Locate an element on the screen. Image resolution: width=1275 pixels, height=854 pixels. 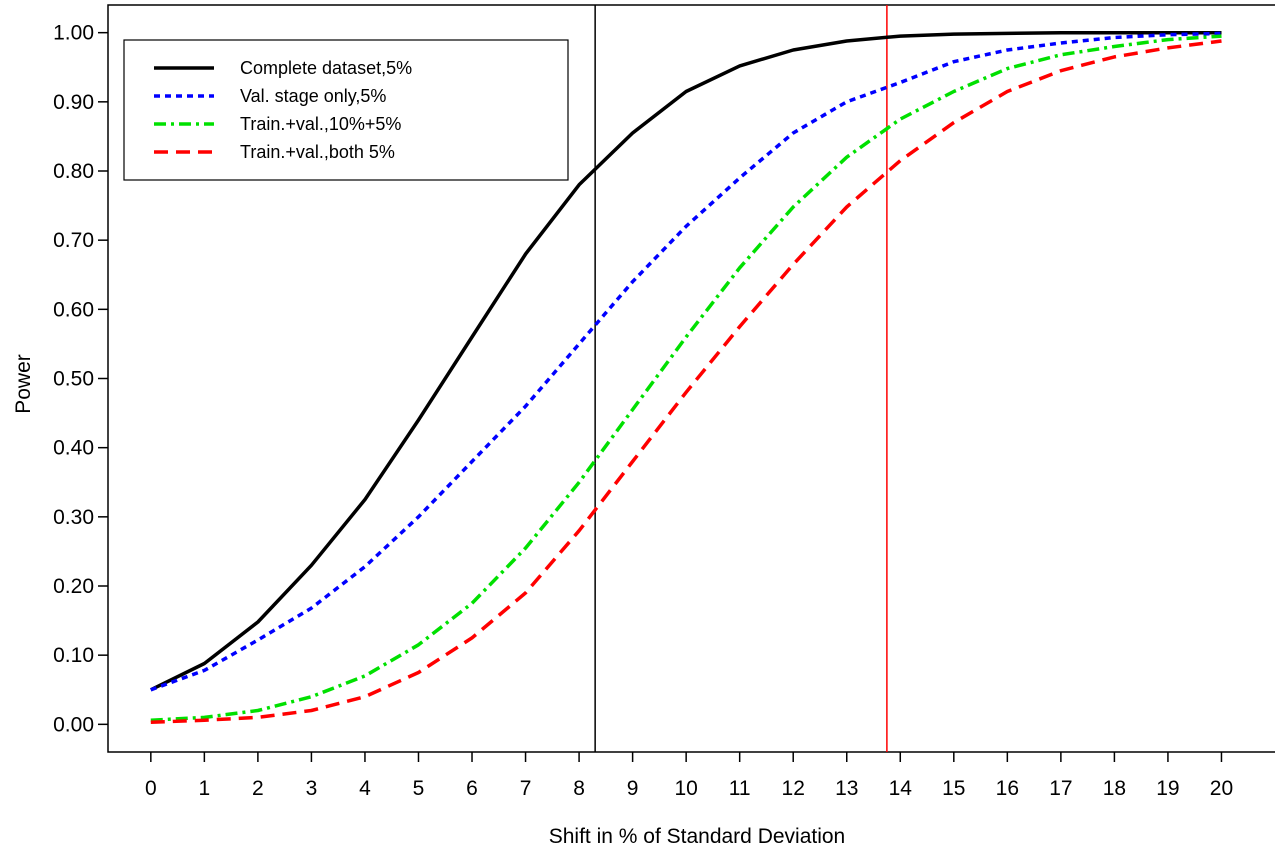
x-tick-label: 6 is located at coordinates (472, 788).